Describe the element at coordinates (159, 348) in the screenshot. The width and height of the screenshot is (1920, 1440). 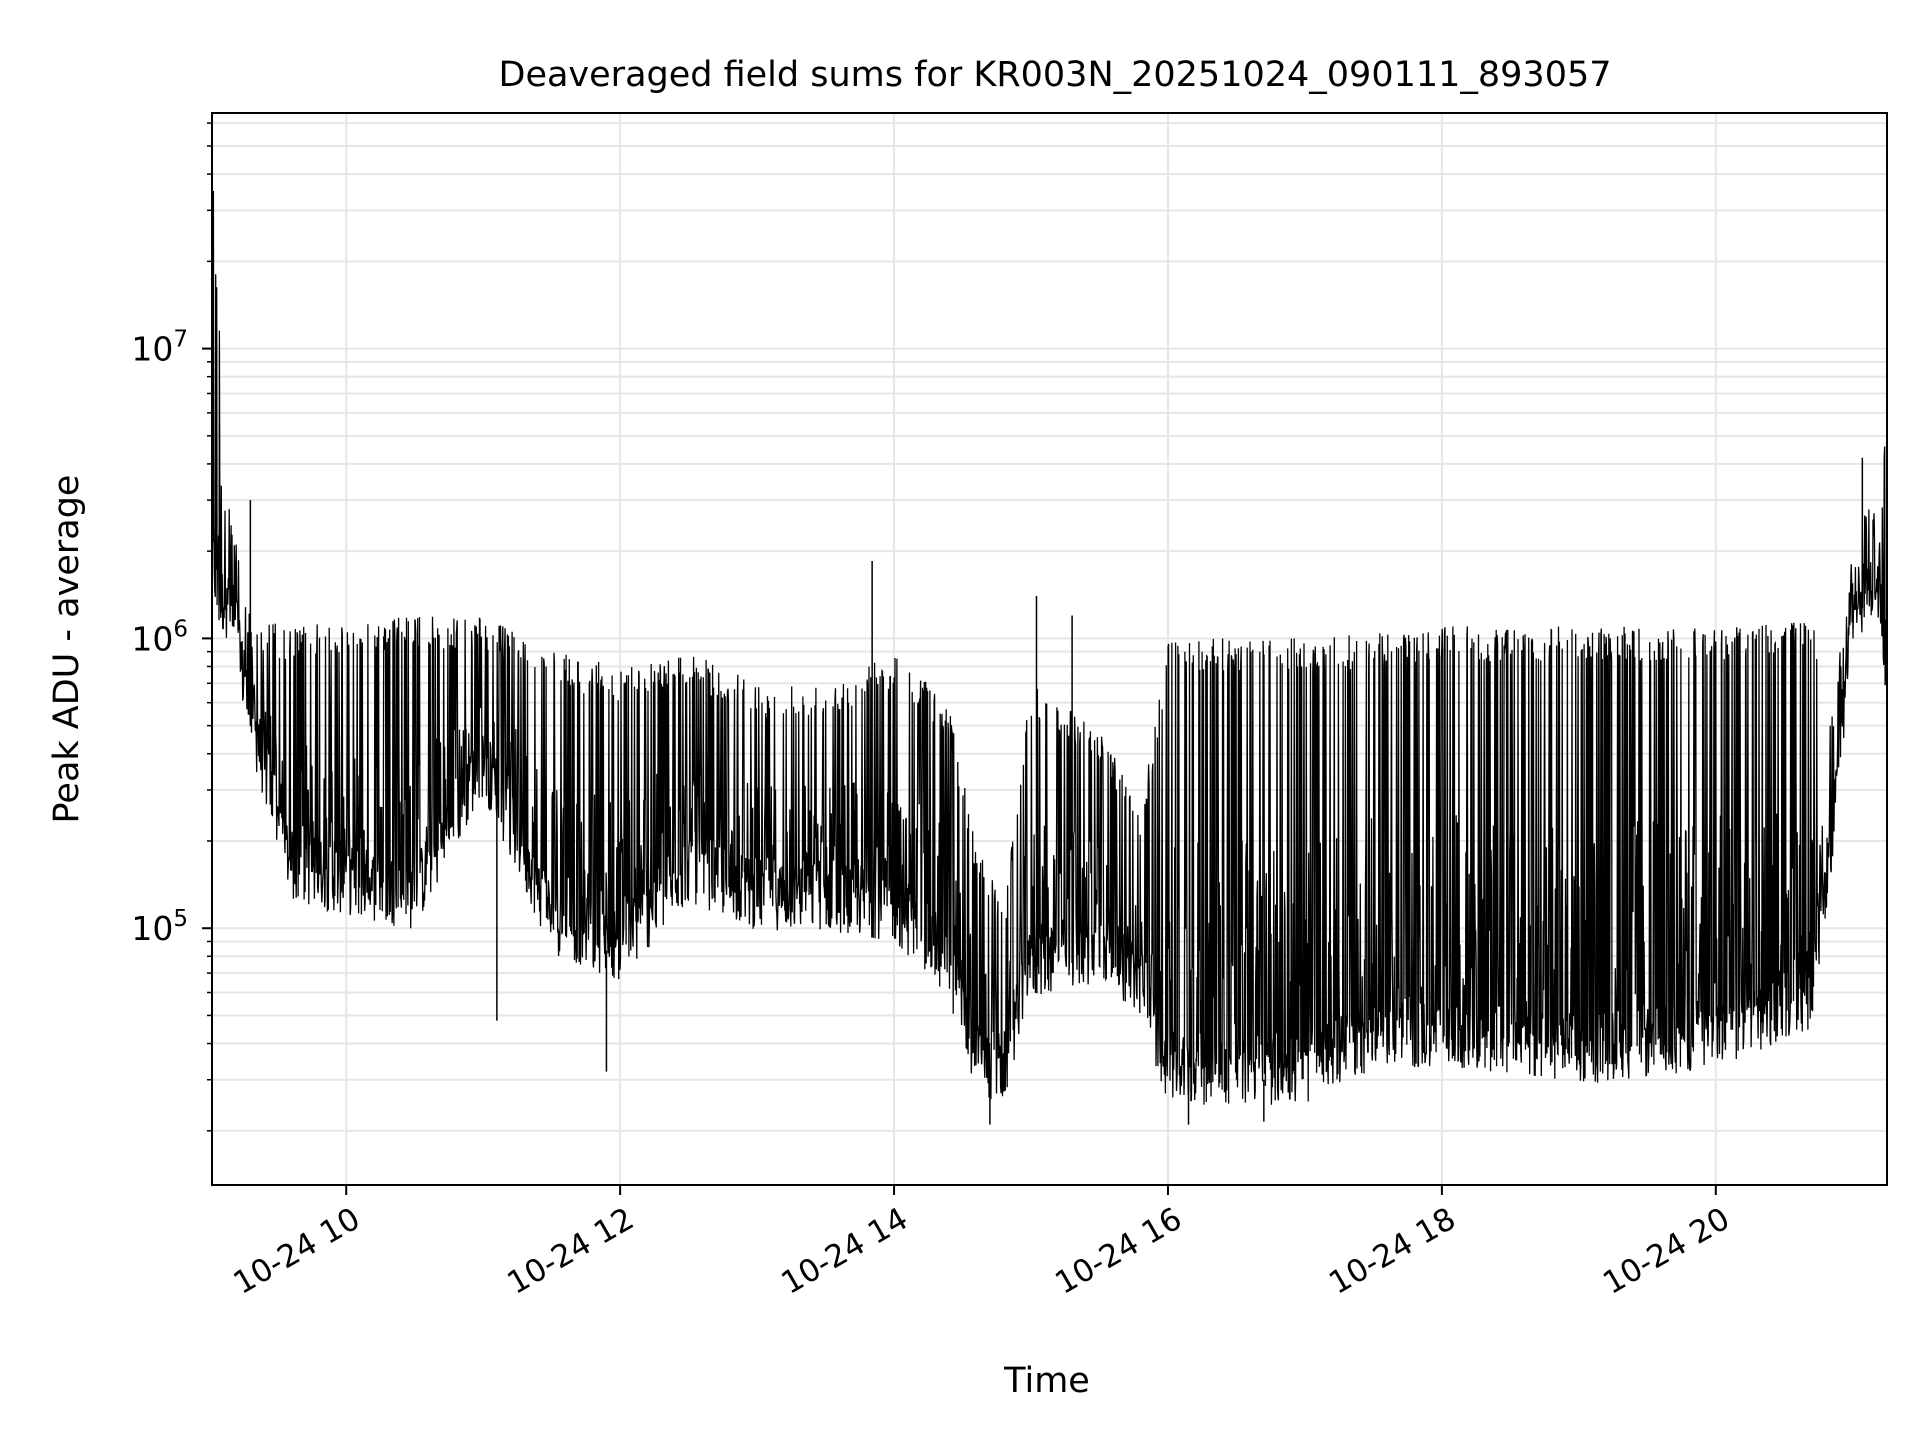
I see `y-tick-label: 107` at that location.